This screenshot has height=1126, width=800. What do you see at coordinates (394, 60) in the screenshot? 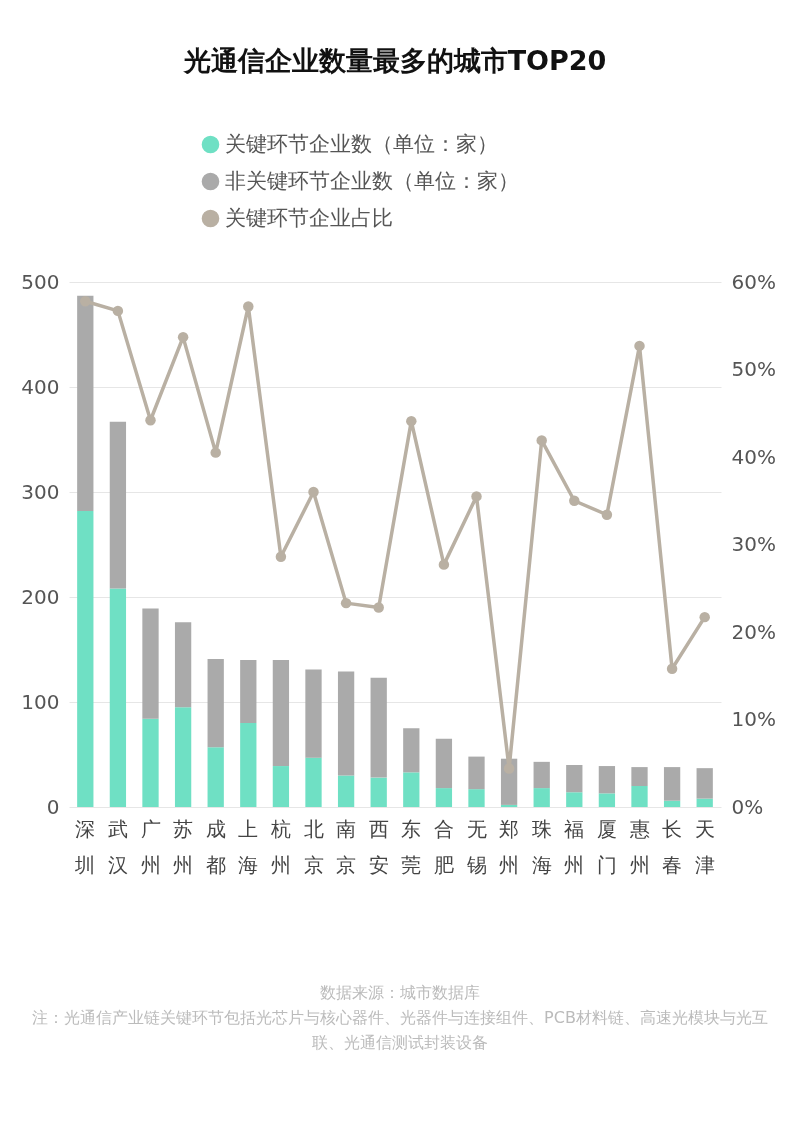
I see `chart-title: 光通信企业数量最多的城市TOP20` at bounding box center [394, 60].